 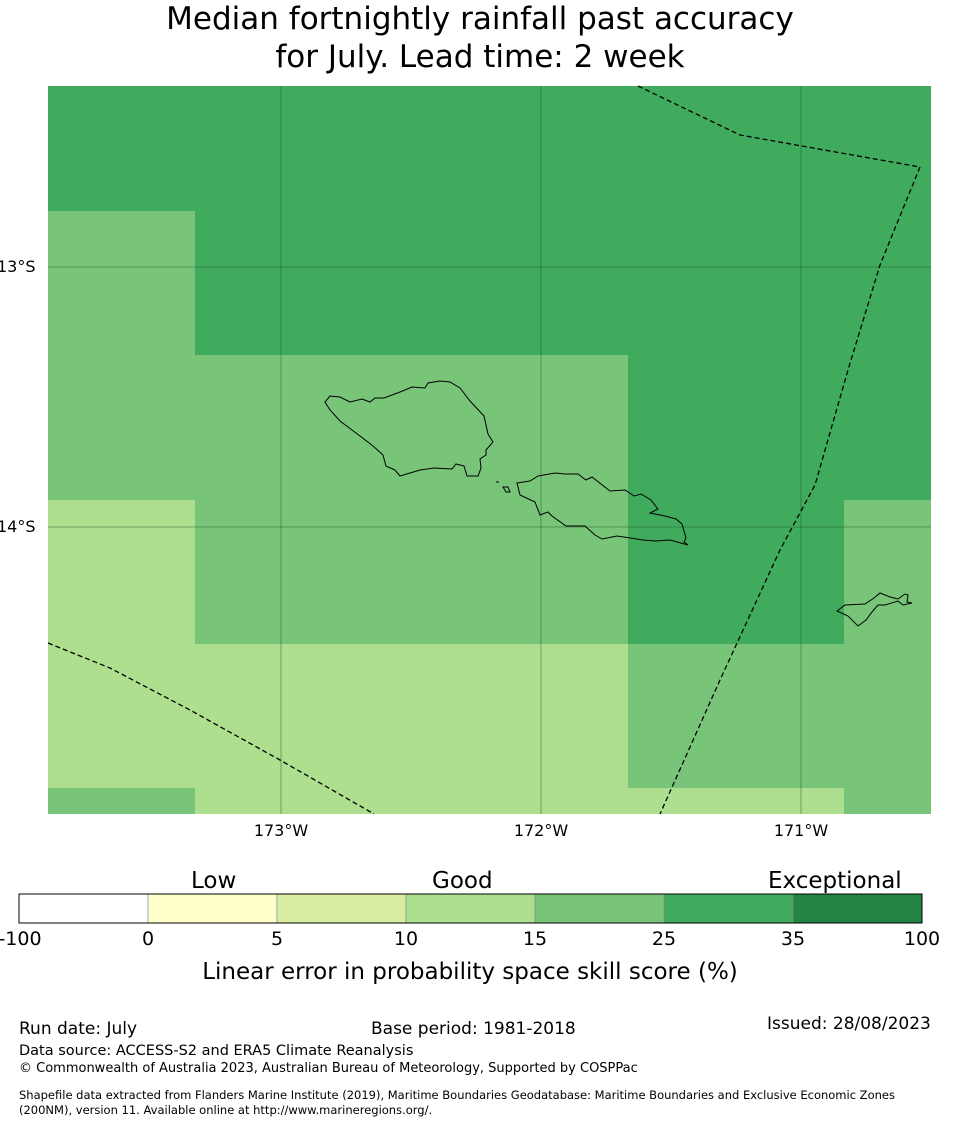 I want to click on cell-bottom-right-strip, so click(x=736, y=801).